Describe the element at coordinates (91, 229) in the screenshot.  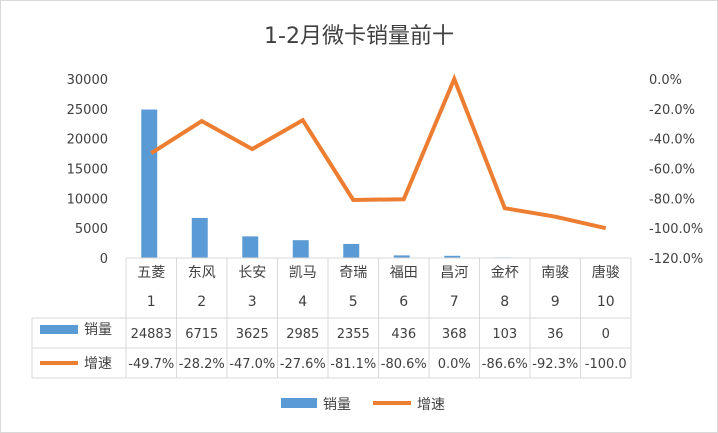
I see `left-tick-label: 5000` at that location.